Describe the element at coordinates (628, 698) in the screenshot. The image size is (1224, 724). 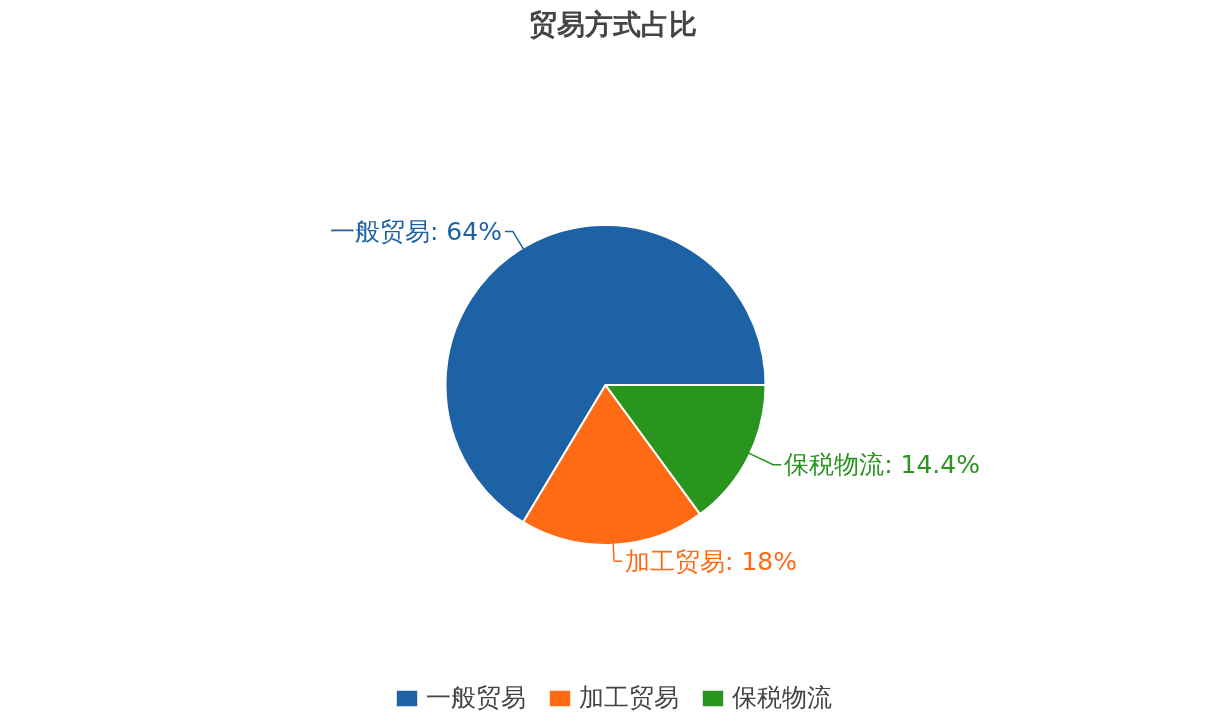
I see `legend-label: 加工贸易` at that location.